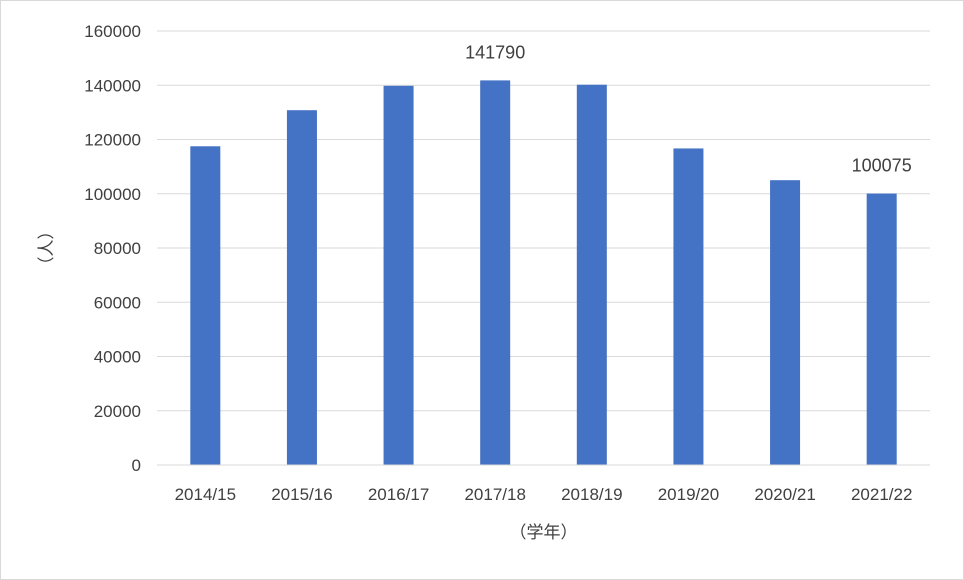  I want to click on x-axis-title: （学年）, so click(544, 533).